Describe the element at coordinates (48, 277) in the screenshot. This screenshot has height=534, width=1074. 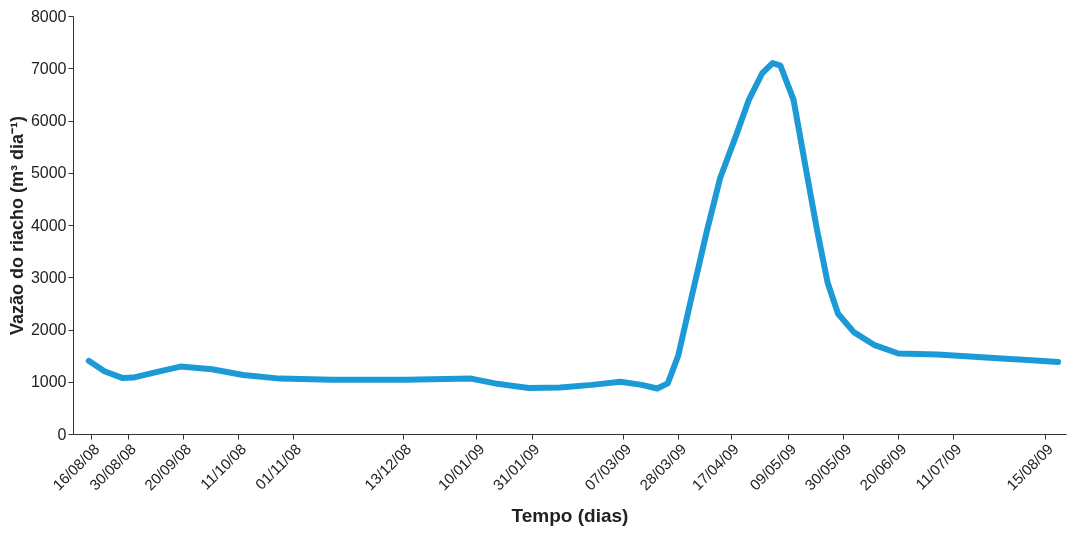
I see `y-tick-label: 3000` at that location.